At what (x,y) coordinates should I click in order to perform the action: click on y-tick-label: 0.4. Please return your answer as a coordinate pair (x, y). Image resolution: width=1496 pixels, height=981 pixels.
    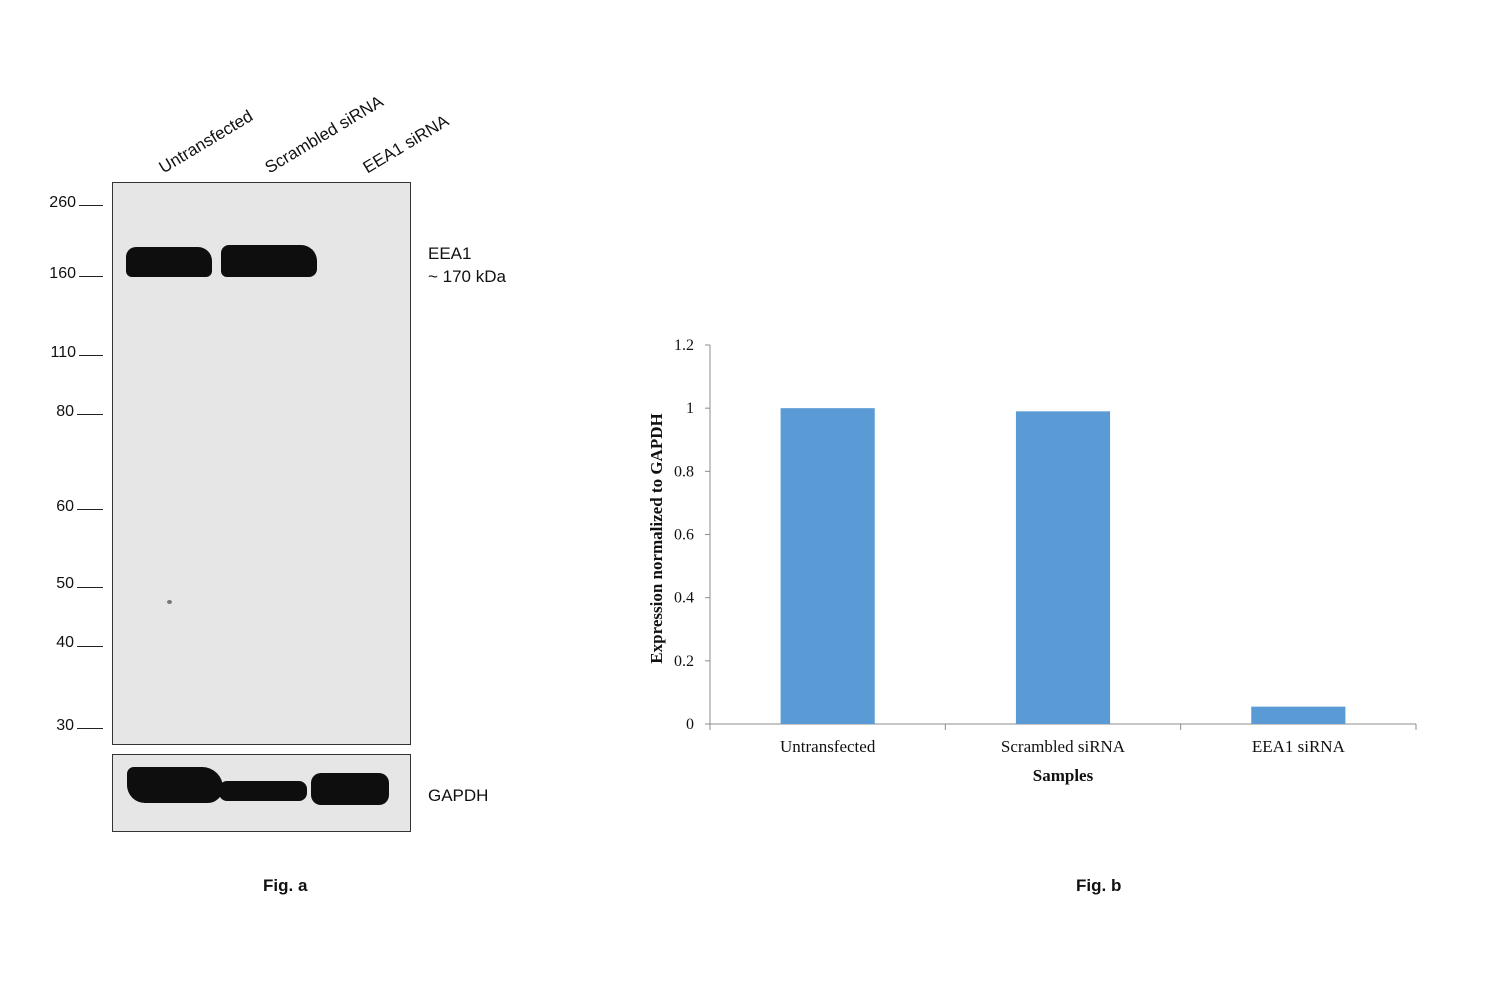
    Looking at the image, I should click on (684, 598).